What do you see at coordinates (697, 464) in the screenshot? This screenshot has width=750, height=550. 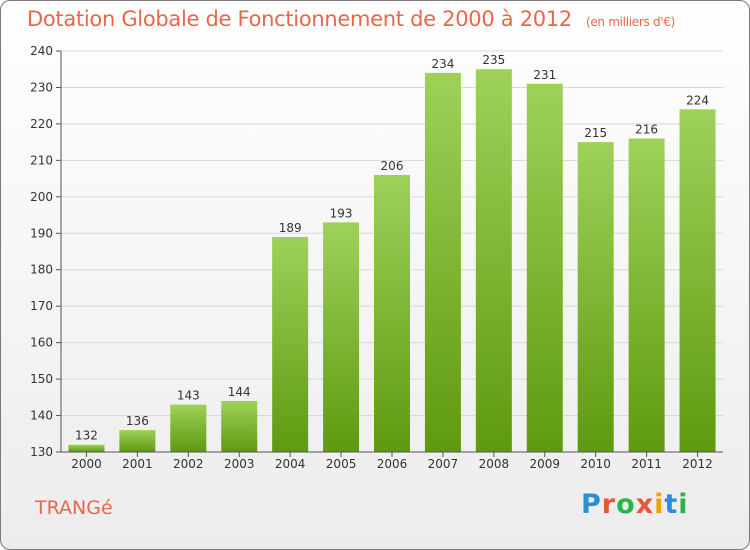 I see `x-tick-label: 2012` at bounding box center [697, 464].